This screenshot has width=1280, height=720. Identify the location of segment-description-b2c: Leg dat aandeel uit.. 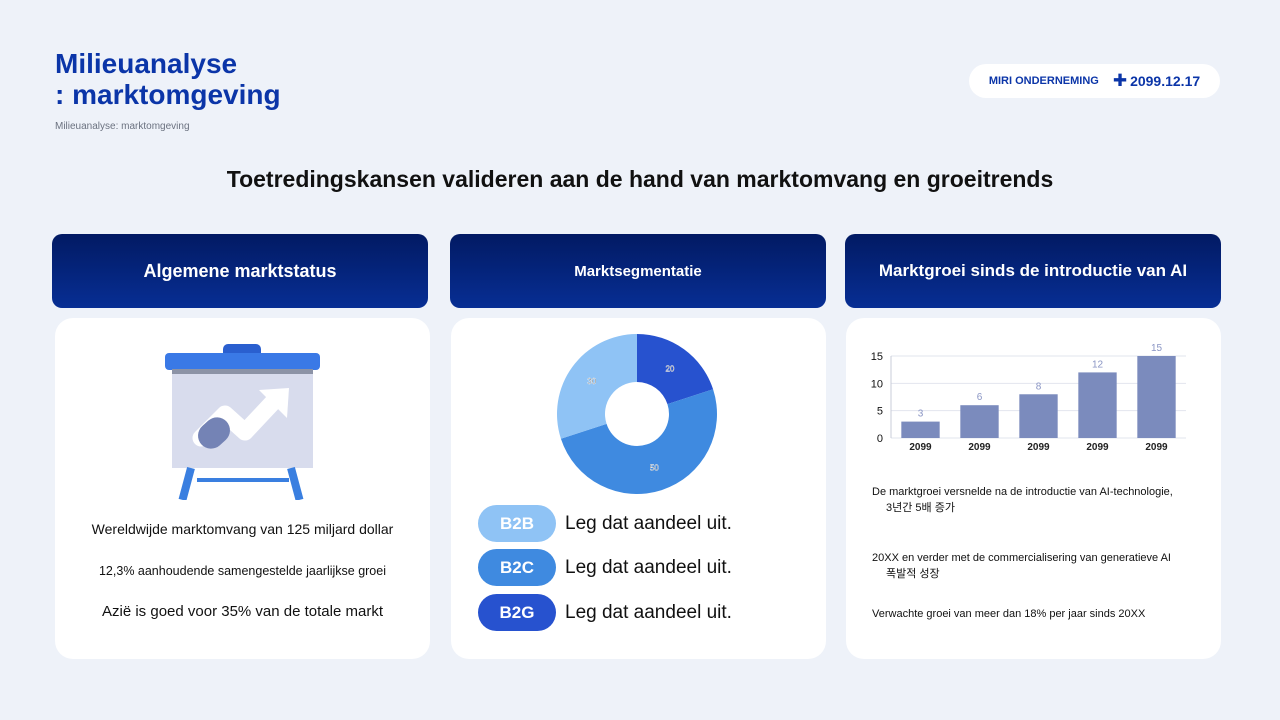
(648, 567).